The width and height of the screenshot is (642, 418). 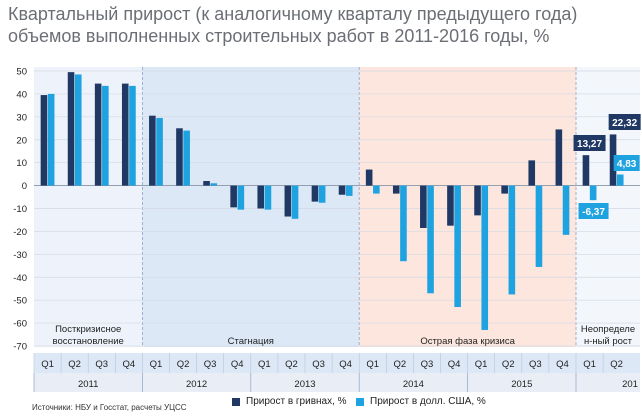 I want to click on y-tick-label: -60, so click(x=20, y=324).